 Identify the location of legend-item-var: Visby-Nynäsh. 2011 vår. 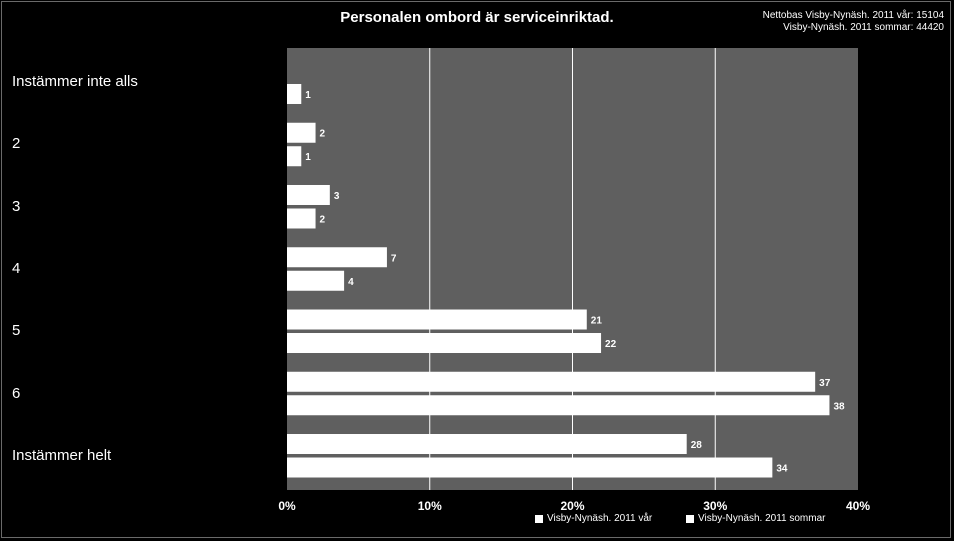
(593, 518).